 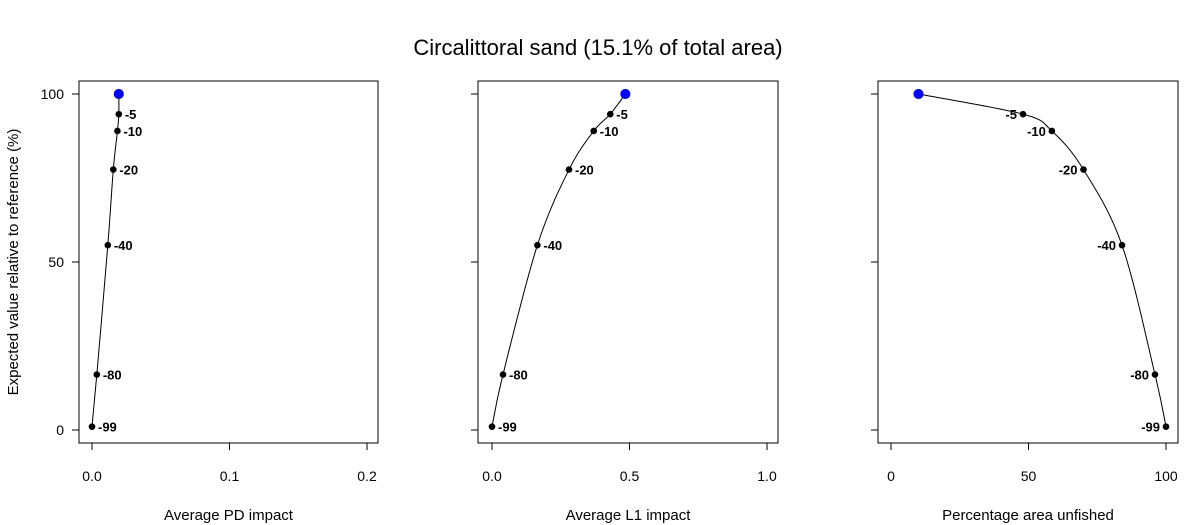 I want to click on y-axis-label: Expected value relative to reference (%), so click(x=13, y=262).